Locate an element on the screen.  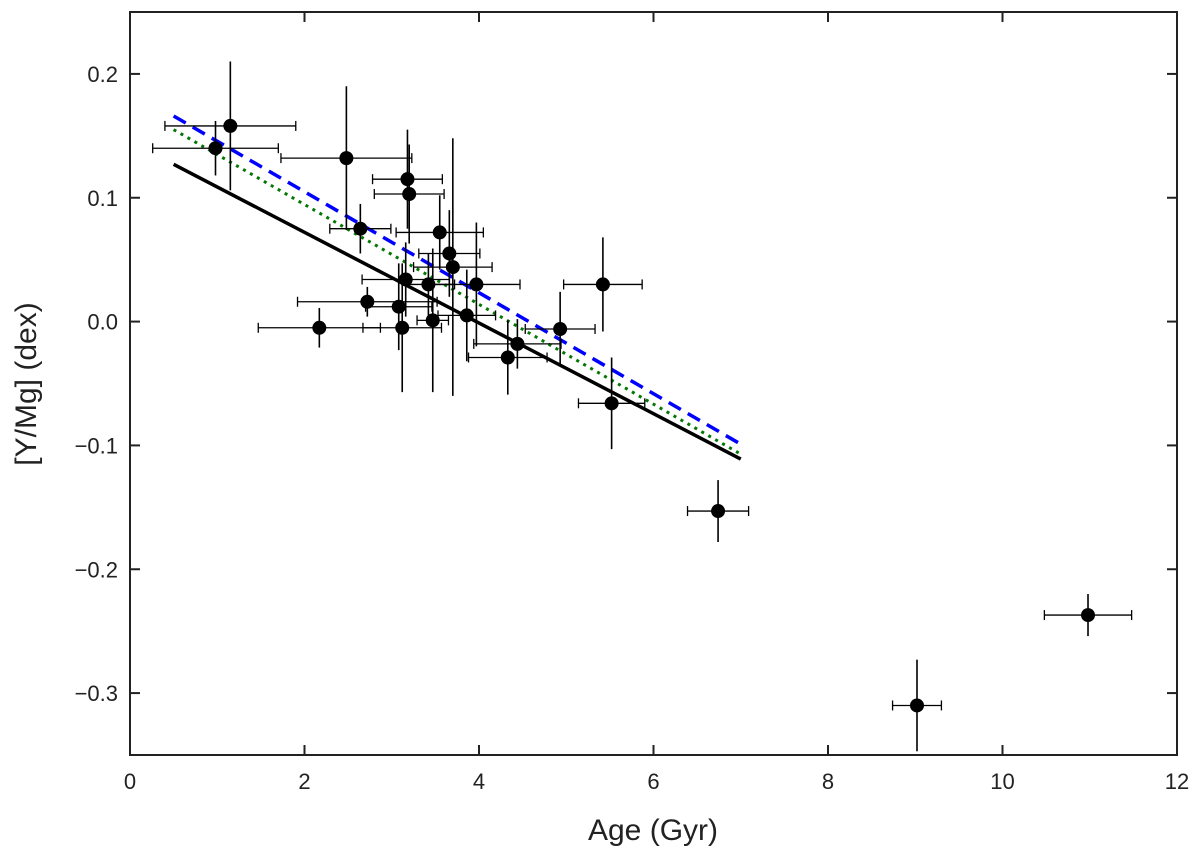
y-tick-label: −0.3 is located at coordinates (96, 693).